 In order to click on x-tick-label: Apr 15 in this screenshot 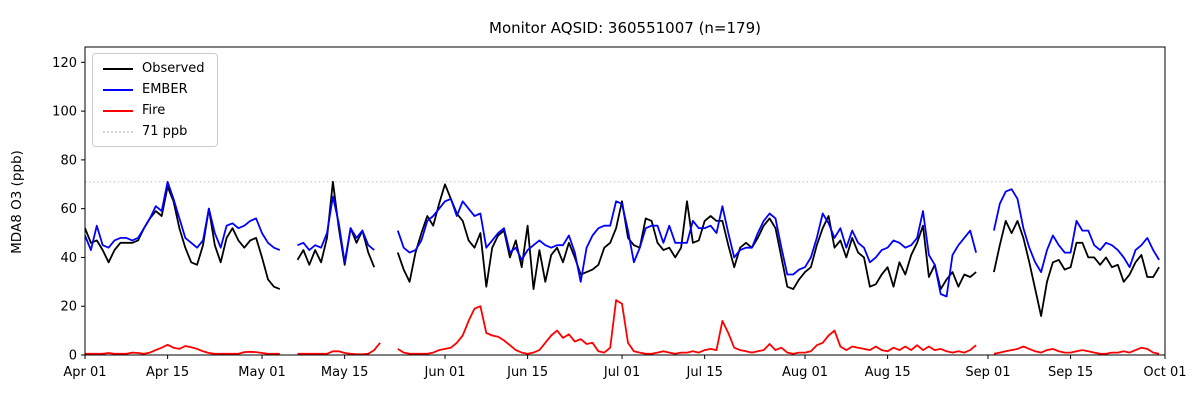, I will do `click(167, 372)`.